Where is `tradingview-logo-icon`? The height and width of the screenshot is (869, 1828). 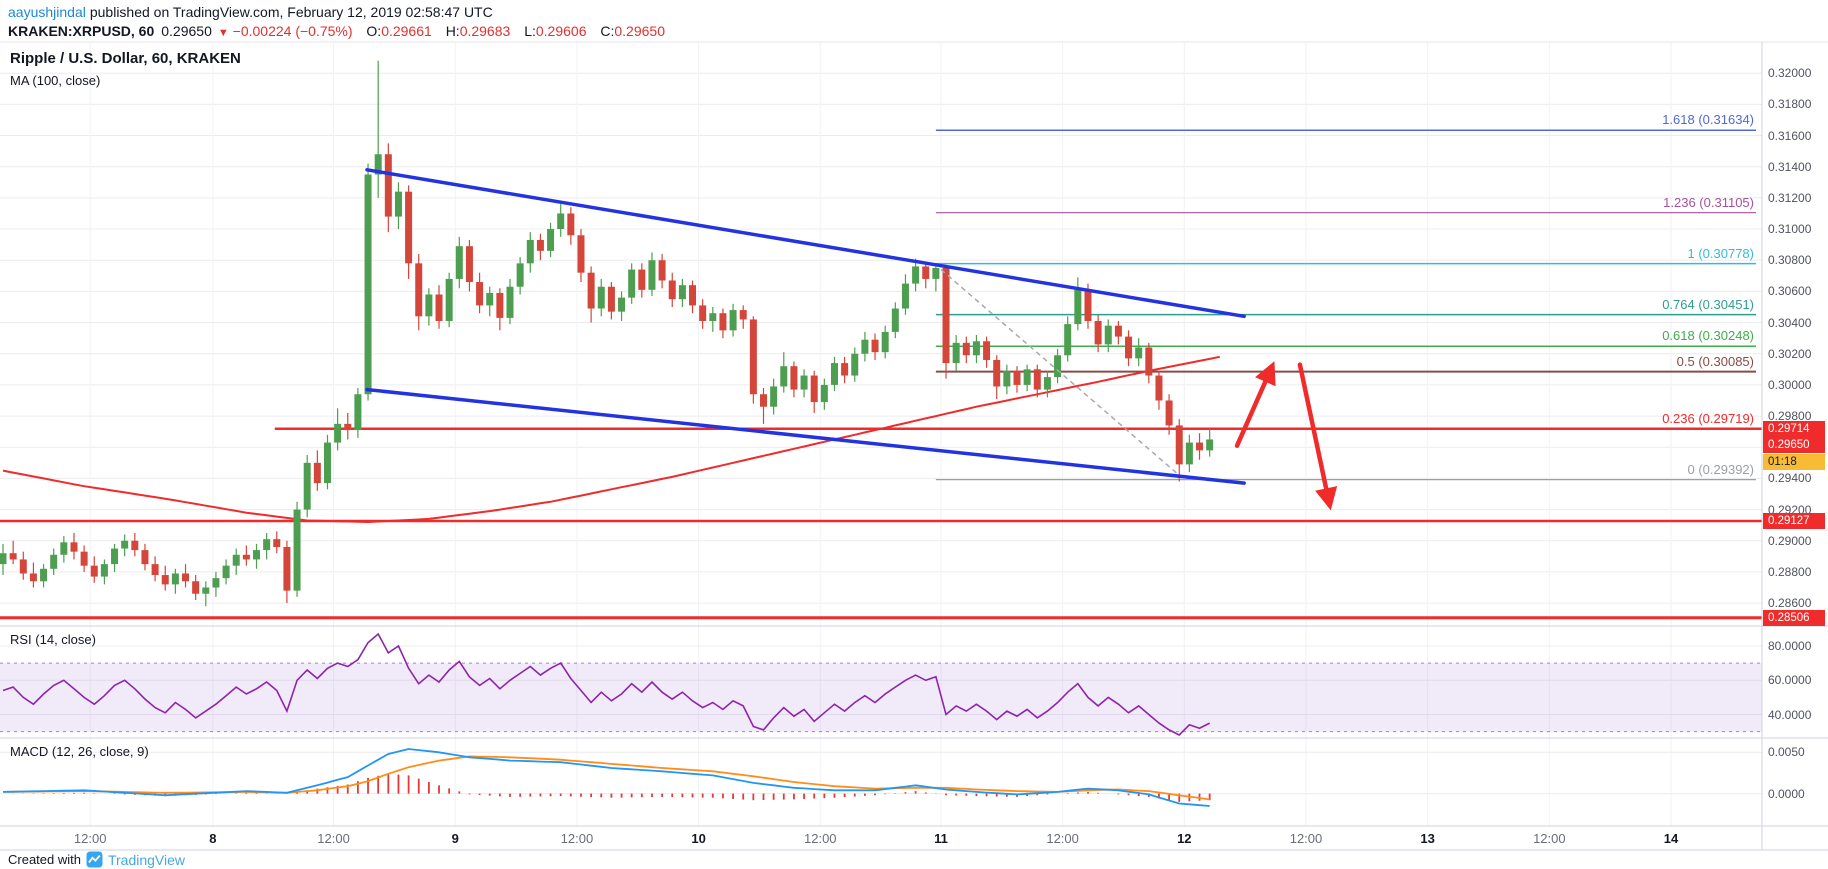
tradingview-logo-icon is located at coordinates (94, 859).